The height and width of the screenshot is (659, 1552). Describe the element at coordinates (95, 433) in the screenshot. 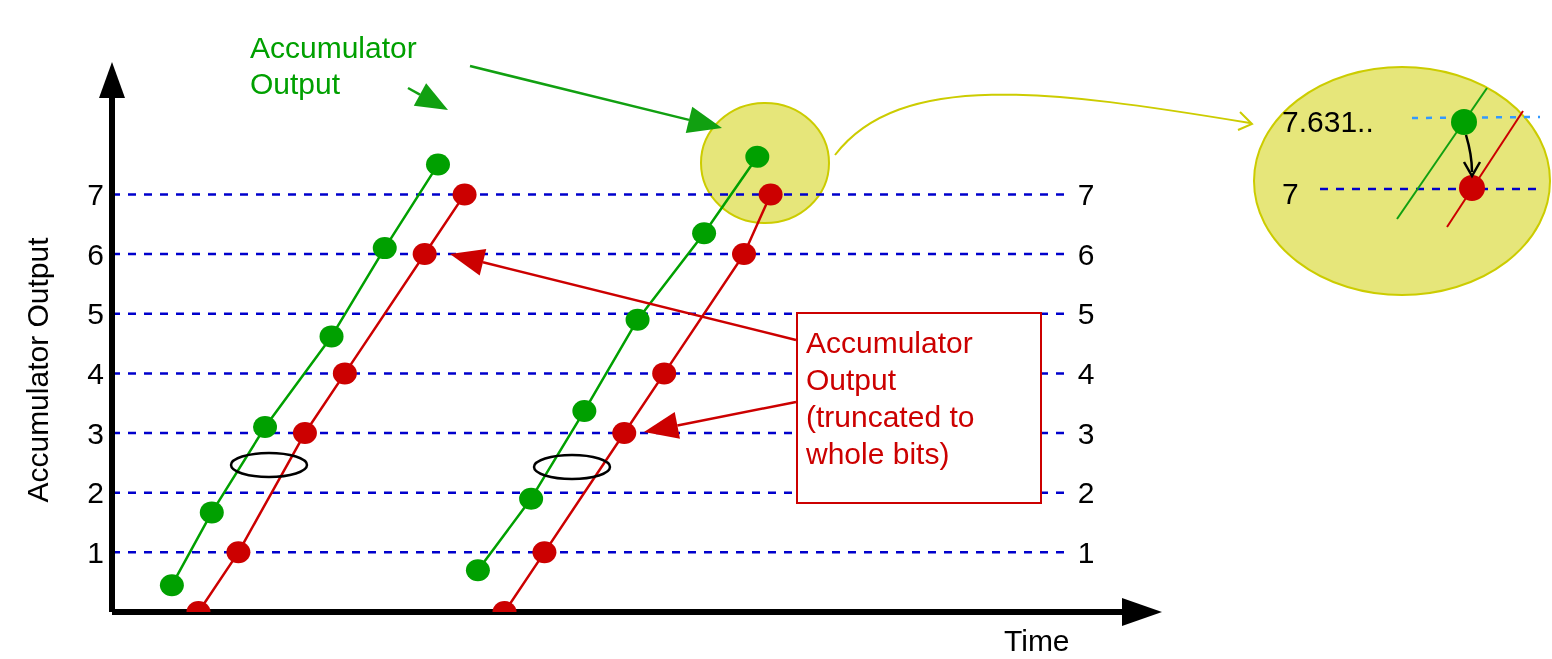

I see `y-tick-label: 3` at that location.